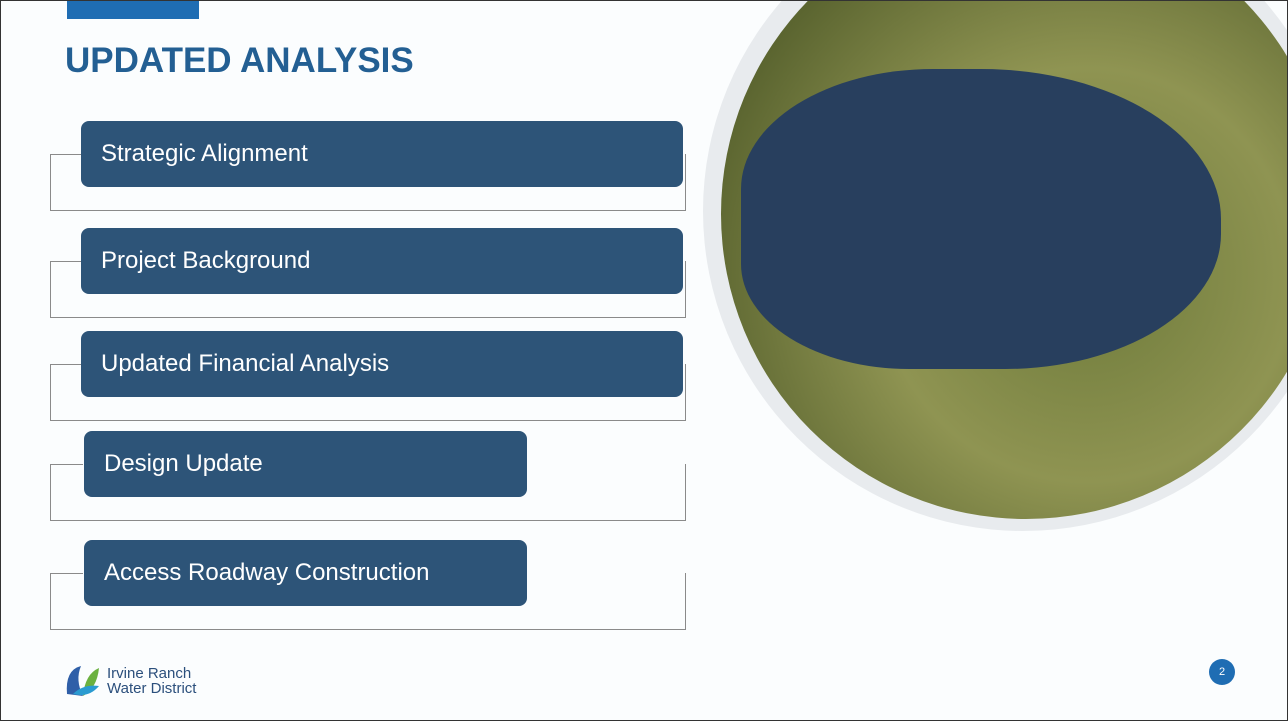 Image resolution: width=1288 pixels, height=721 pixels. Describe the element at coordinates (133, 10) in the screenshot. I see `accent-bar` at that location.